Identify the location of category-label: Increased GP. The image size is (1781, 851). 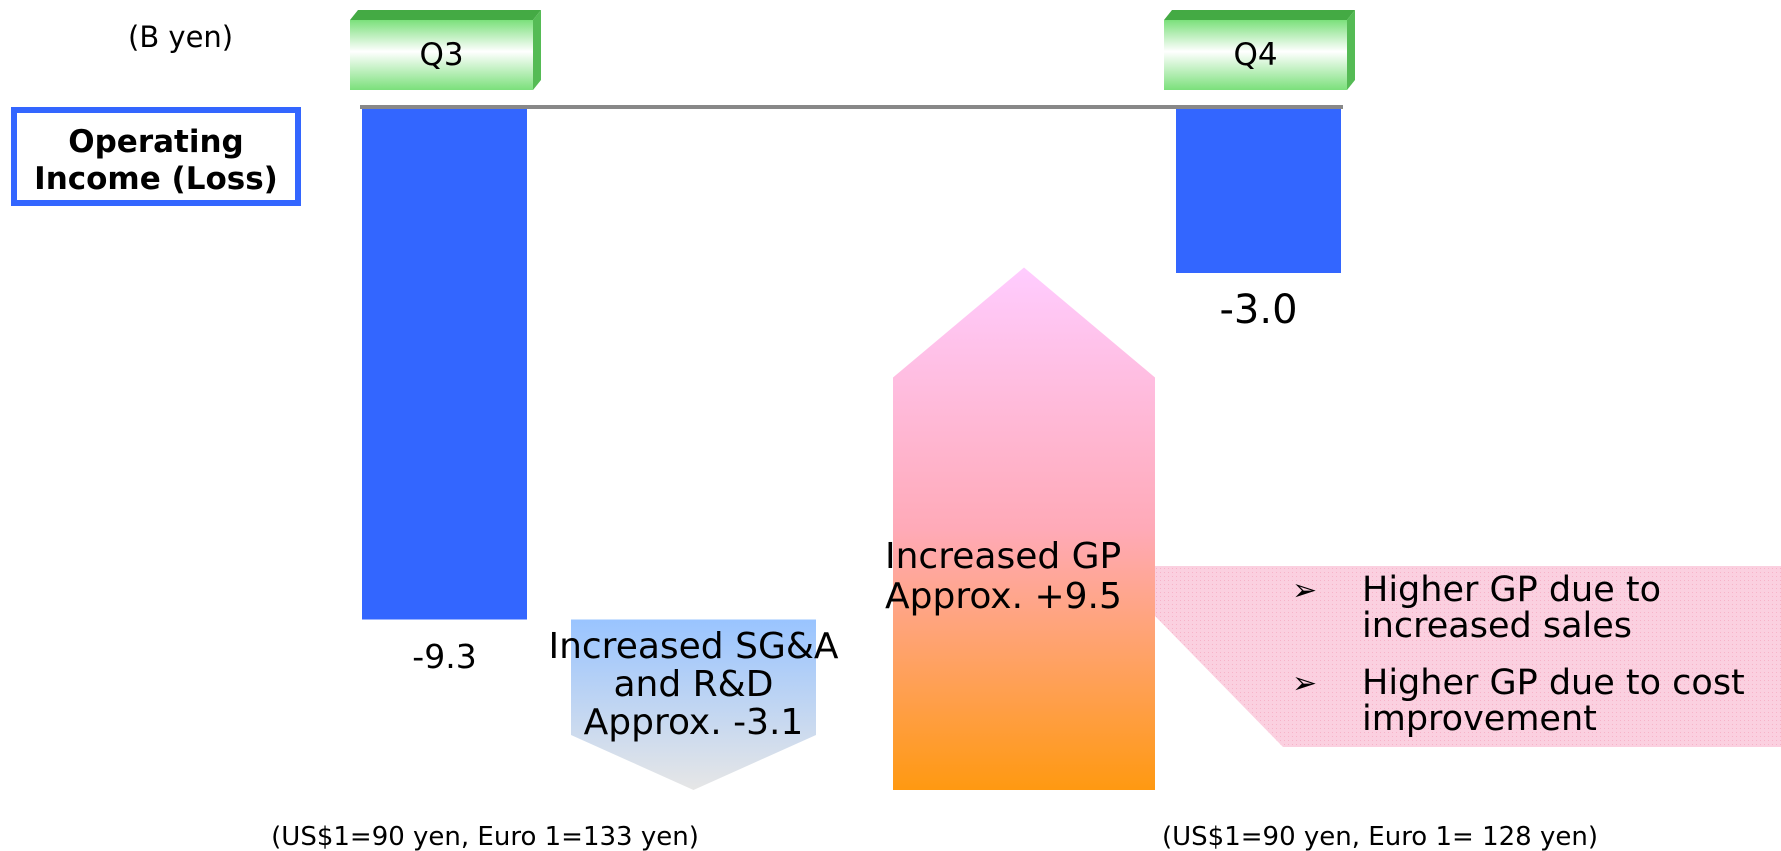
(1003, 556).